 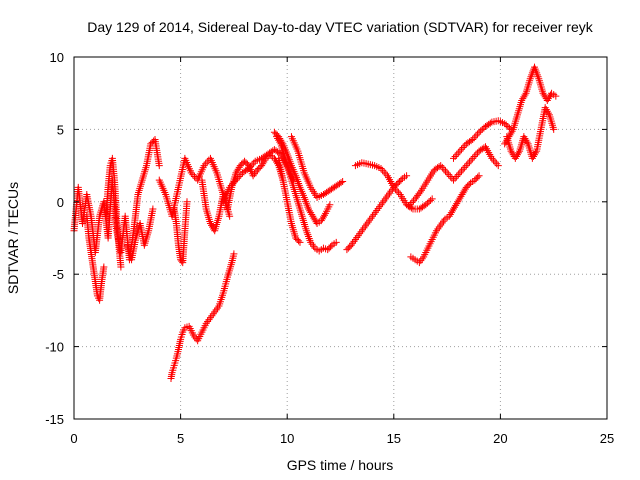 I want to click on series-track-5h-low, so click(x=180, y=232).